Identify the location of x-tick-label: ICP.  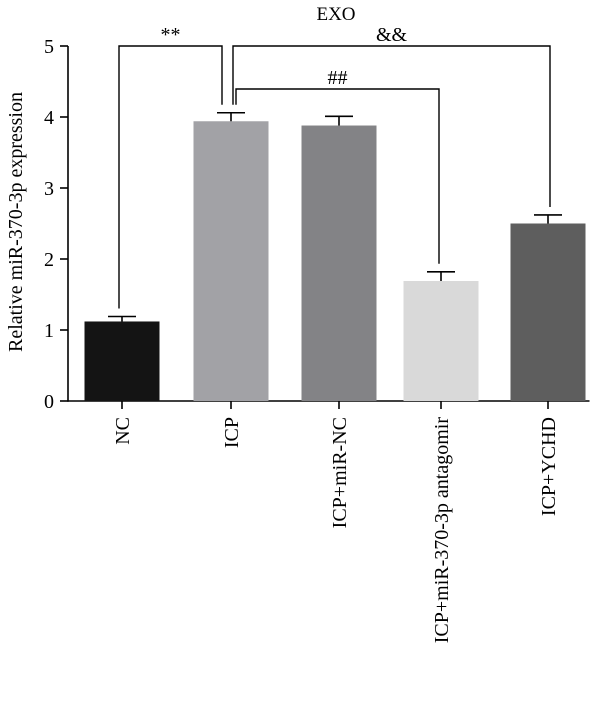
(232, 432).